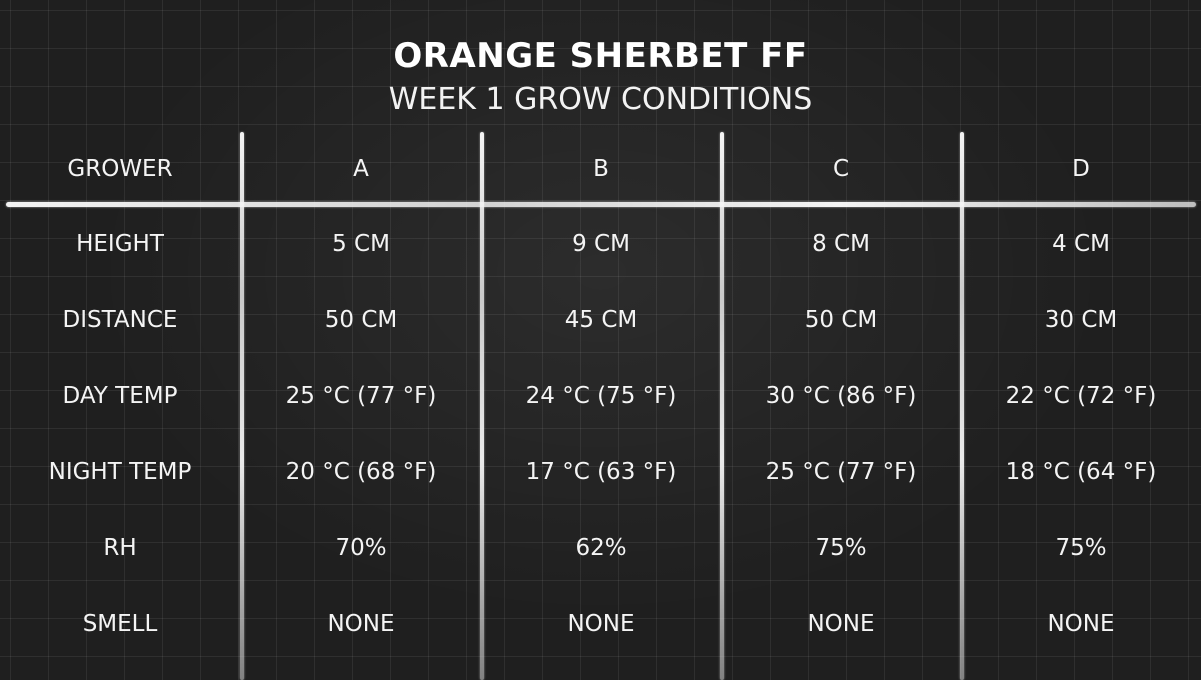 This screenshot has width=1201, height=680. Describe the element at coordinates (120, 244) in the screenshot. I see `row-label-height: HEIGHT` at that location.